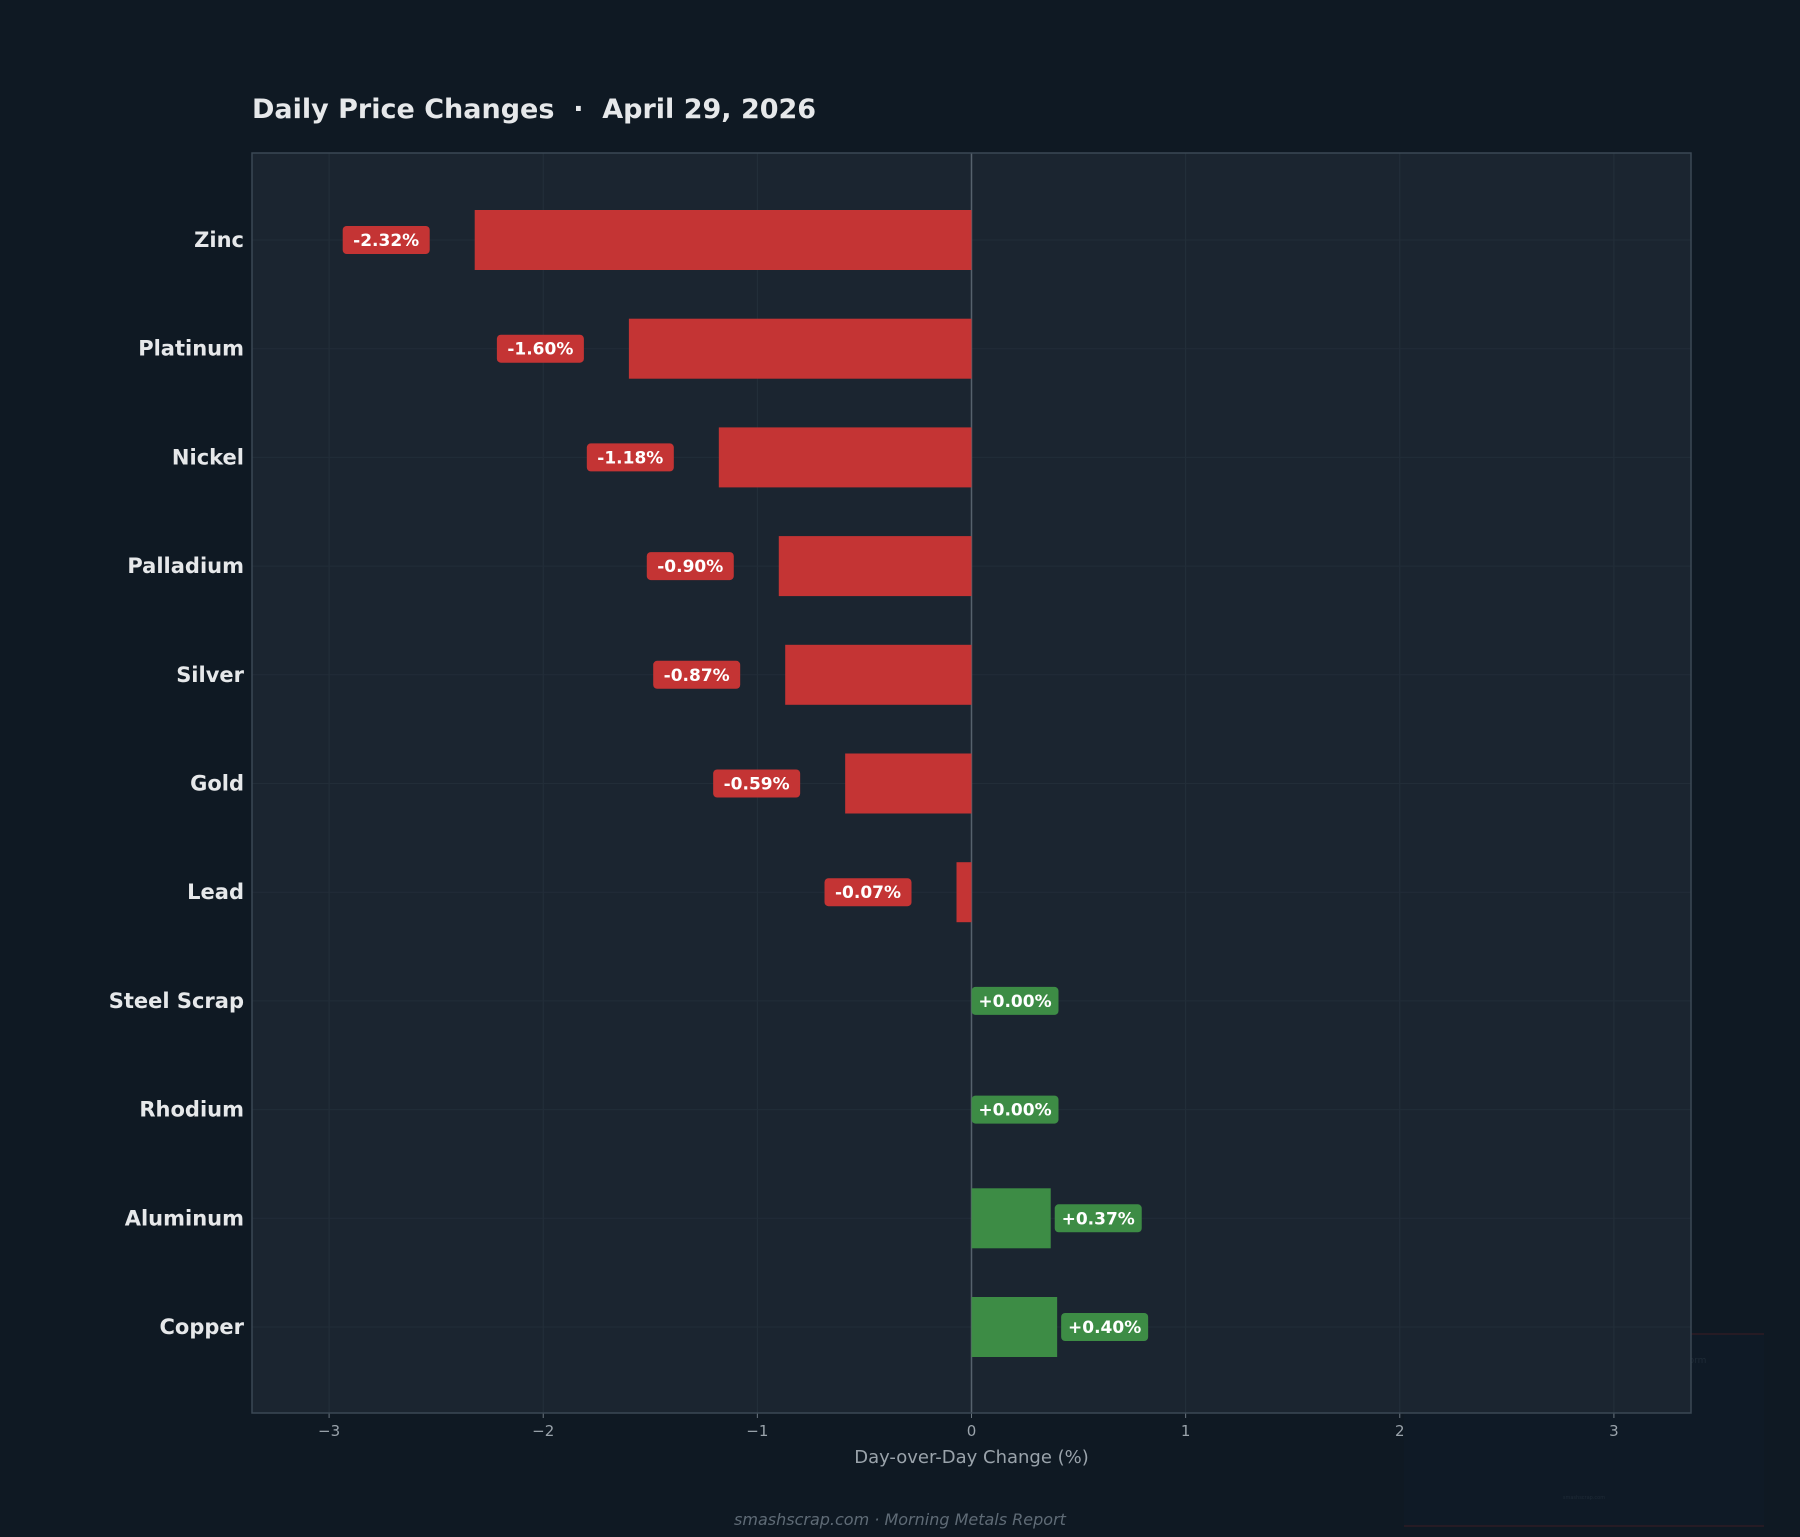 Image resolution: width=1800 pixels, height=1537 pixels. What do you see at coordinates (908, 783) in the screenshot?
I see `bar-gold` at bounding box center [908, 783].